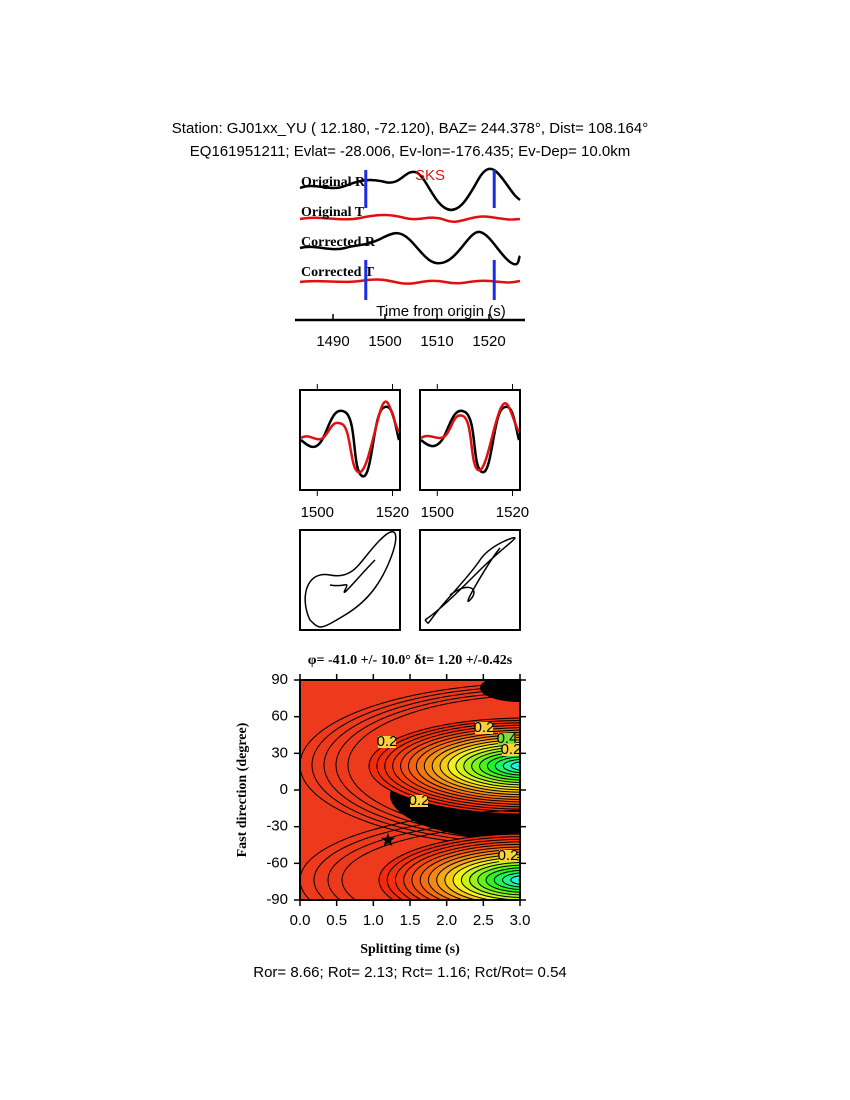  Describe the element at coordinates (277, 862) in the screenshot. I see `y-tick-label: -60` at that location.